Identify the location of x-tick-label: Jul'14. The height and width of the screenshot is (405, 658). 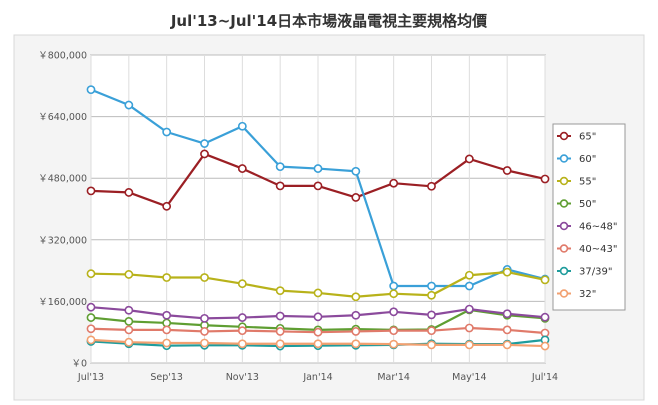
(544, 377).